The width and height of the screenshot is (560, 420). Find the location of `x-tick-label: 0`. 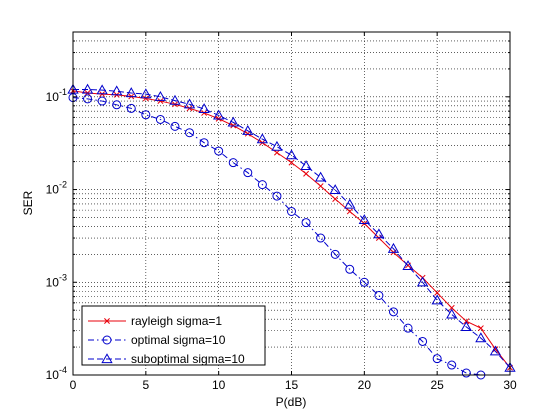

x-tick-label: 0 is located at coordinates (73, 385).